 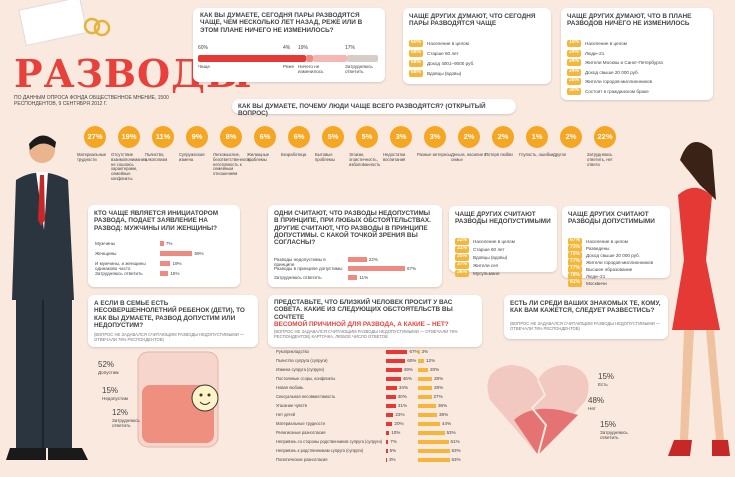 What do you see at coordinates (462, 273) in the screenshot?
I see `badge: 36%` at bounding box center [462, 273].